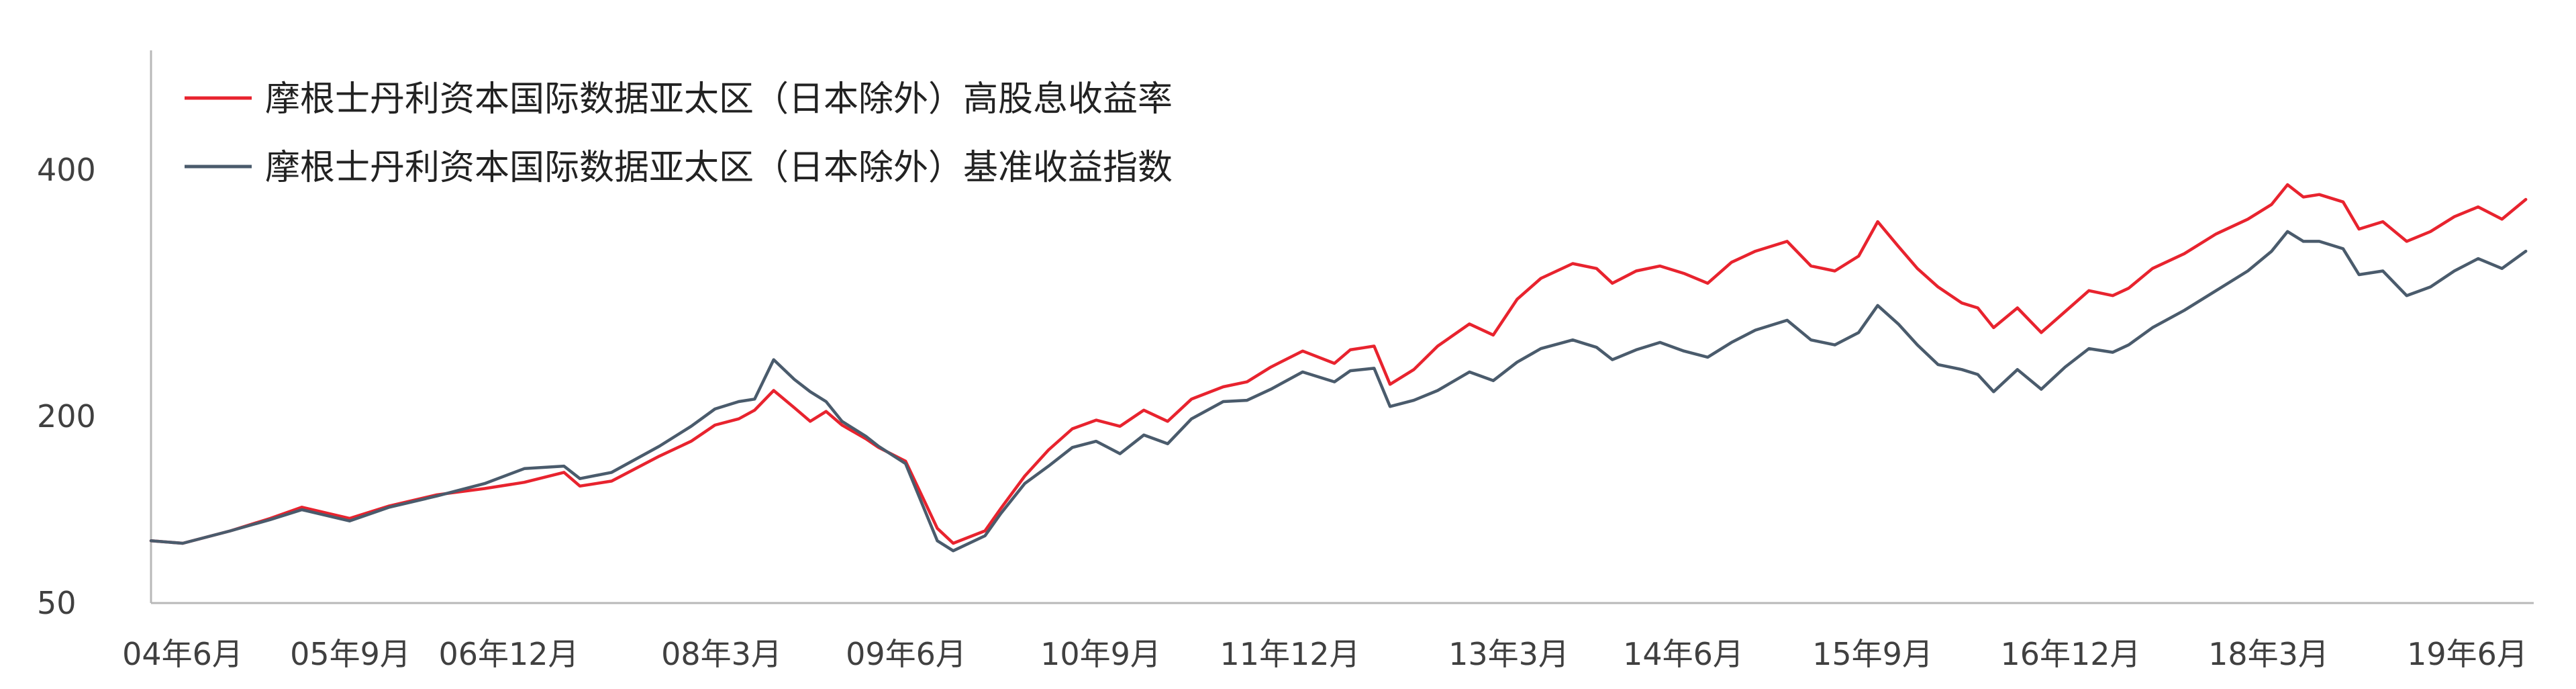 Image resolution: width=2576 pixels, height=689 pixels. What do you see at coordinates (1508, 654) in the screenshot?
I see `x-tick-label: 13年3月` at bounding box center [1508, 654].